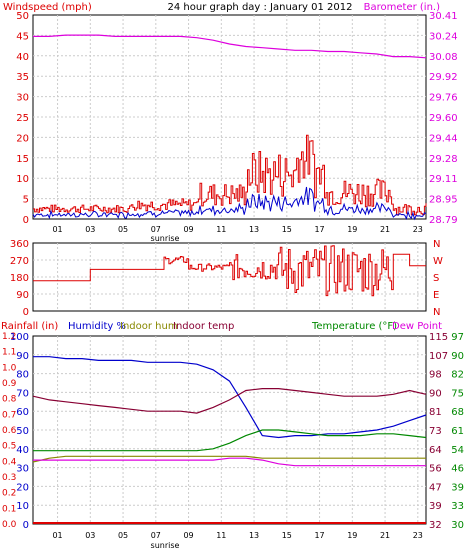 The width and height of the screenshot is (465, 556). I want to click on wind-tick-label: 0, so click(26, 220).